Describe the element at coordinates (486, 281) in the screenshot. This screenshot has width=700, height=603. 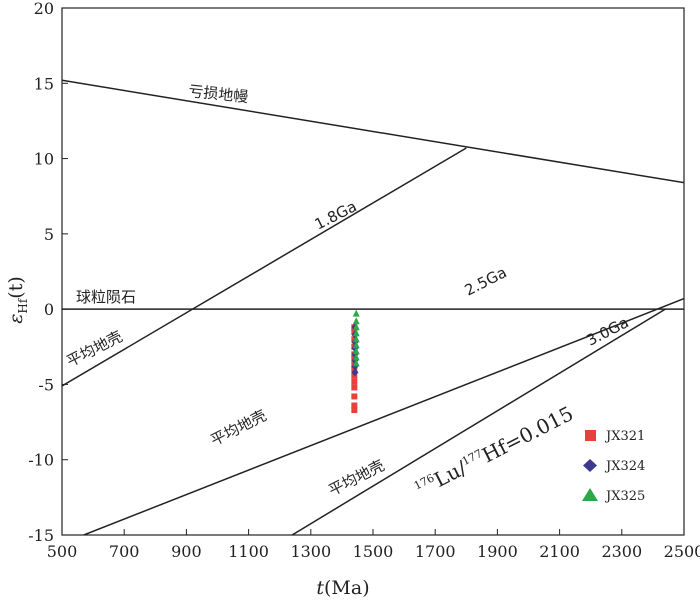
I see `annotation-age-2-5: 2.5Ga` at that location.